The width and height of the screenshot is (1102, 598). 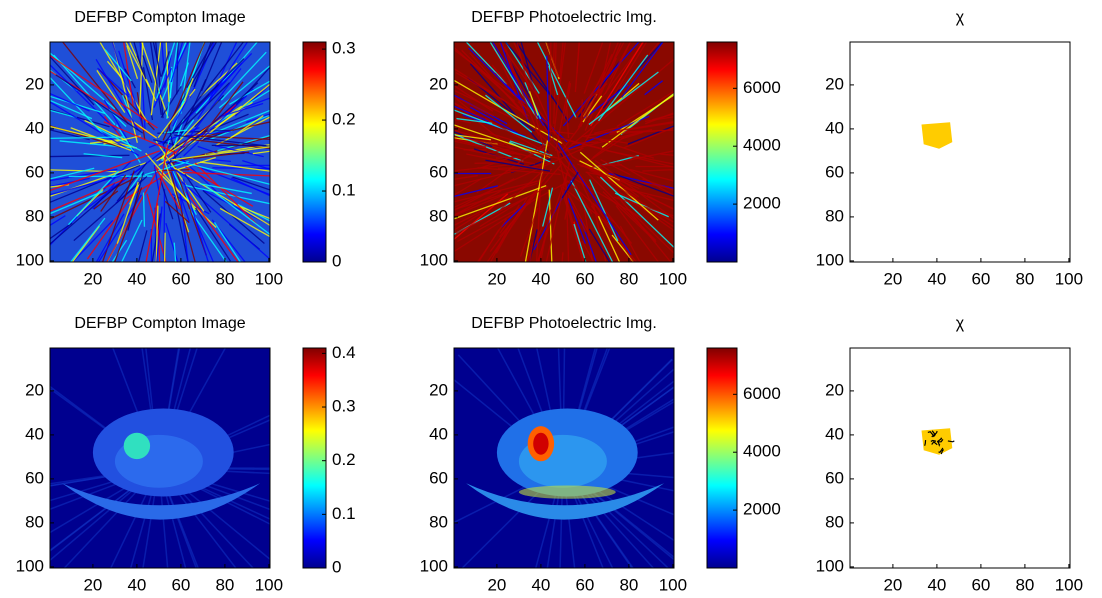 I want to click on colorbar-tick-label: 0.2, so click(x=344, y=459).